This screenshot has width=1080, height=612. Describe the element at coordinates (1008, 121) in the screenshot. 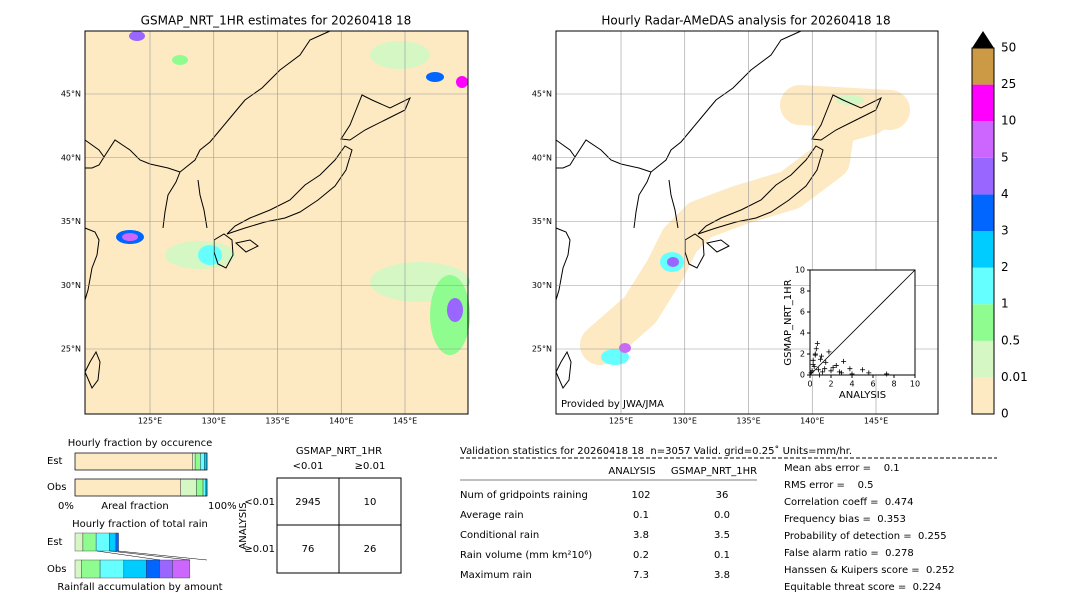

I see `colorbar-label: 10` at that location.